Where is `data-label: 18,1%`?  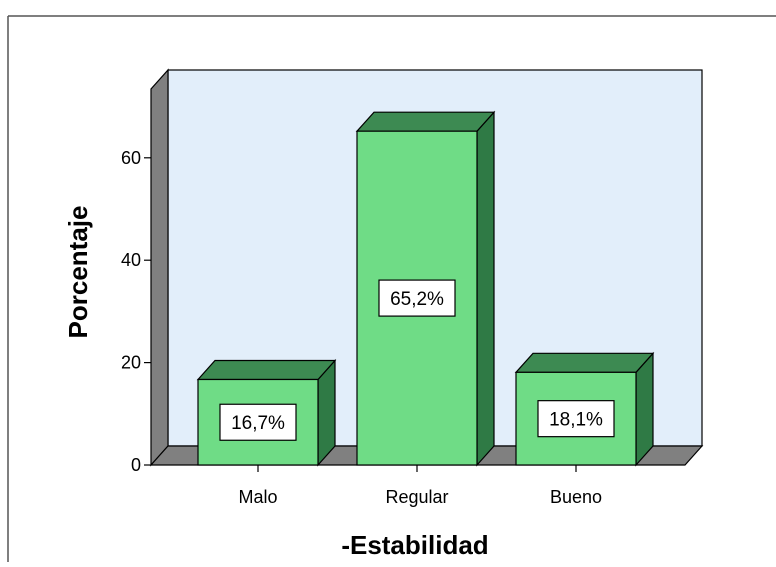 data-label: 18,1% is located at coordinates (576, 420).